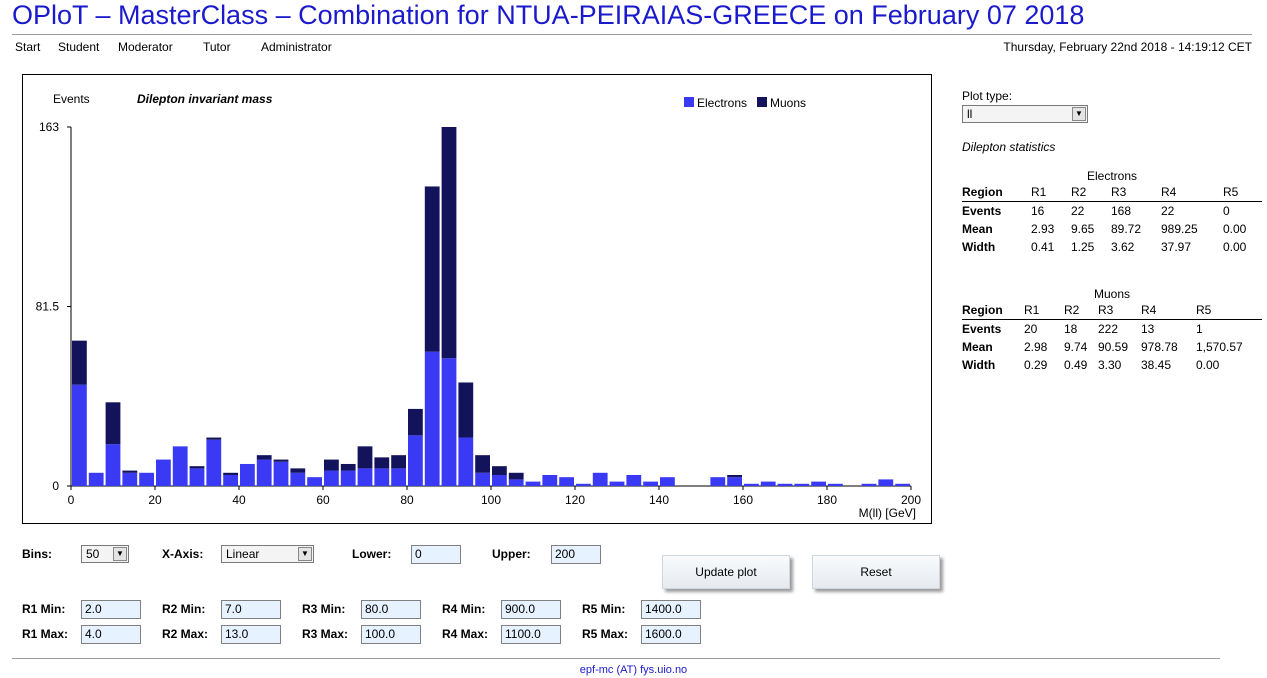 This screenshot has width=1267, height=678. Describe the element at coordinates (145, 47) in the screenshot. I see `nav-moderator: Moderator` at that location.